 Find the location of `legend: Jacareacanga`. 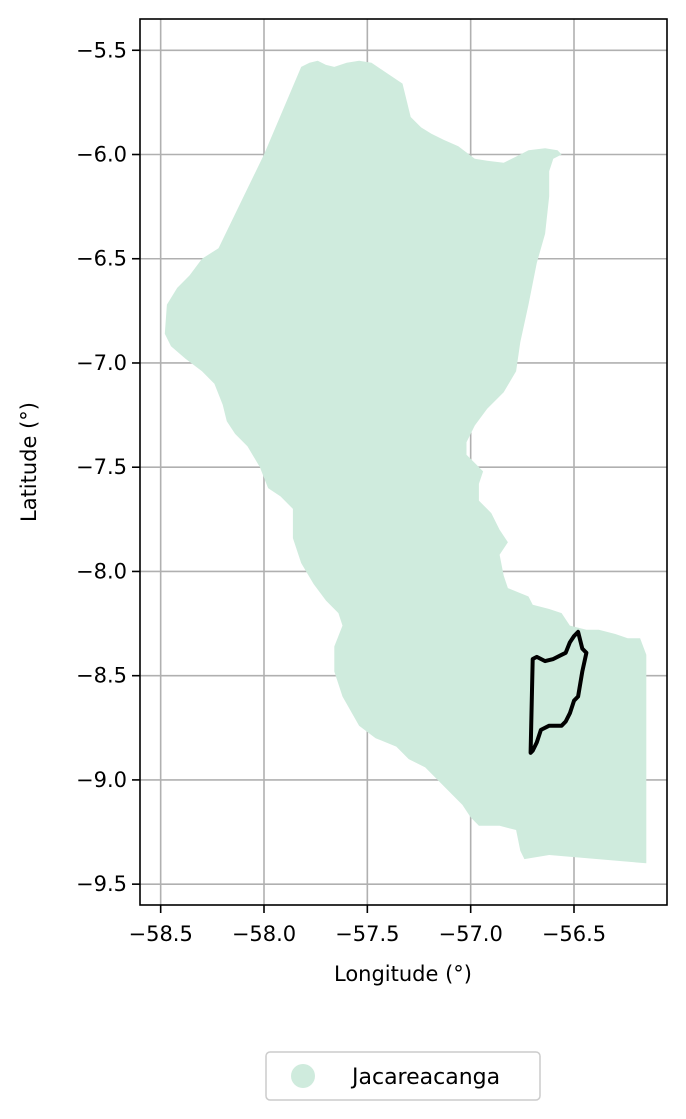

legend: Jacareacanga is located at coordinates (403, 1076).